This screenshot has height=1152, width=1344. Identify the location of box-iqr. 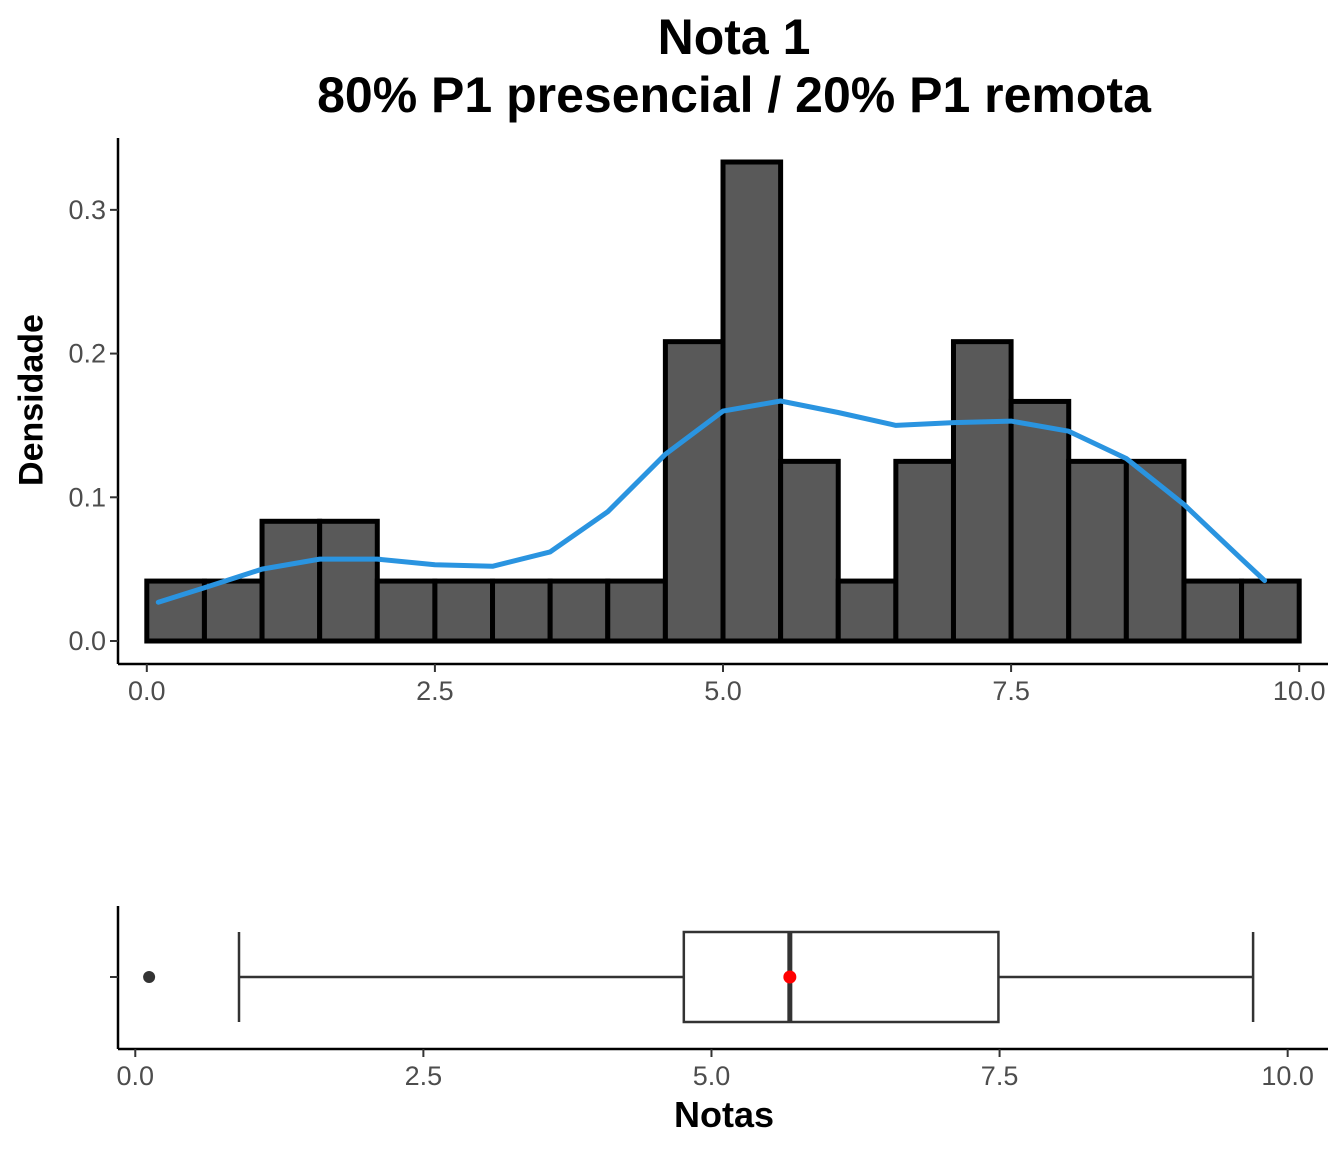
(841, 977).